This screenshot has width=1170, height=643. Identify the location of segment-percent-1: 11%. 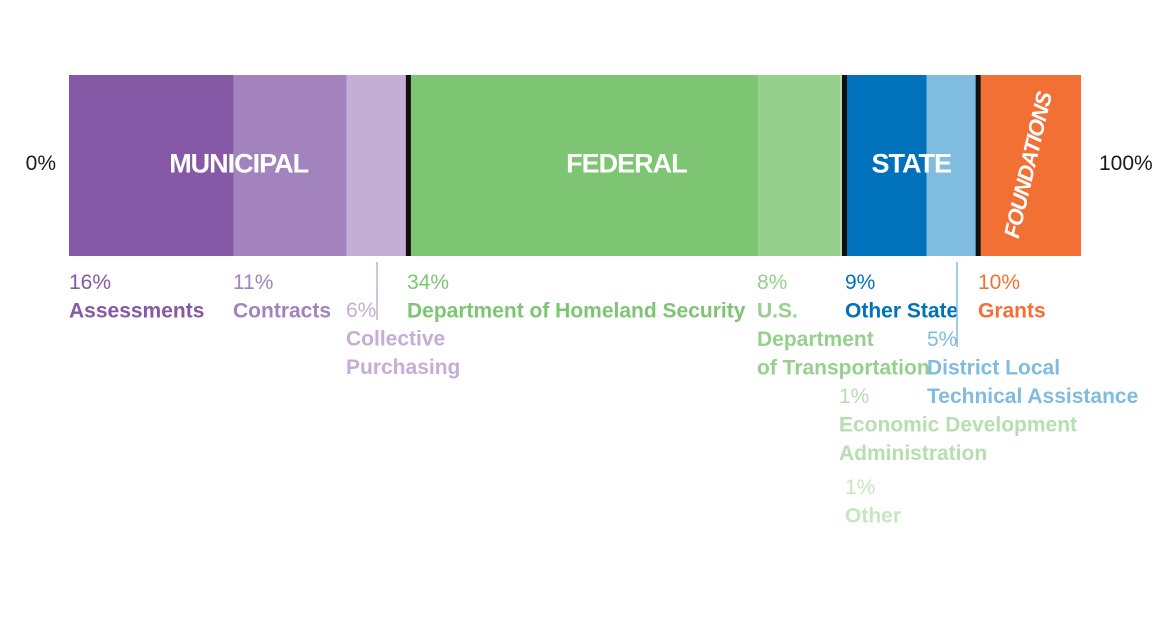
(253, 282).